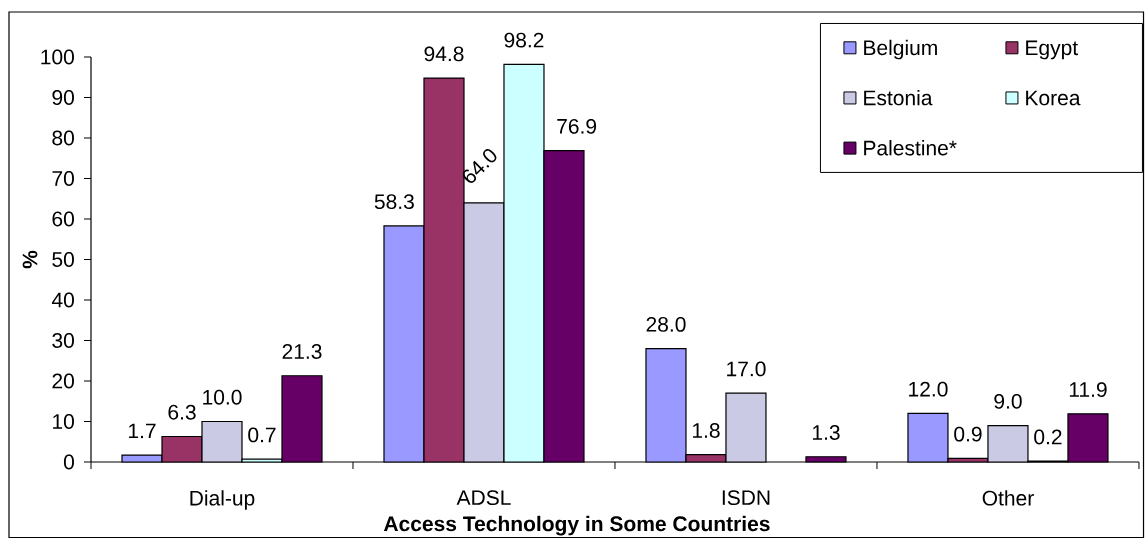  I want to click on data-label: 0.2, so click(1048, 437).